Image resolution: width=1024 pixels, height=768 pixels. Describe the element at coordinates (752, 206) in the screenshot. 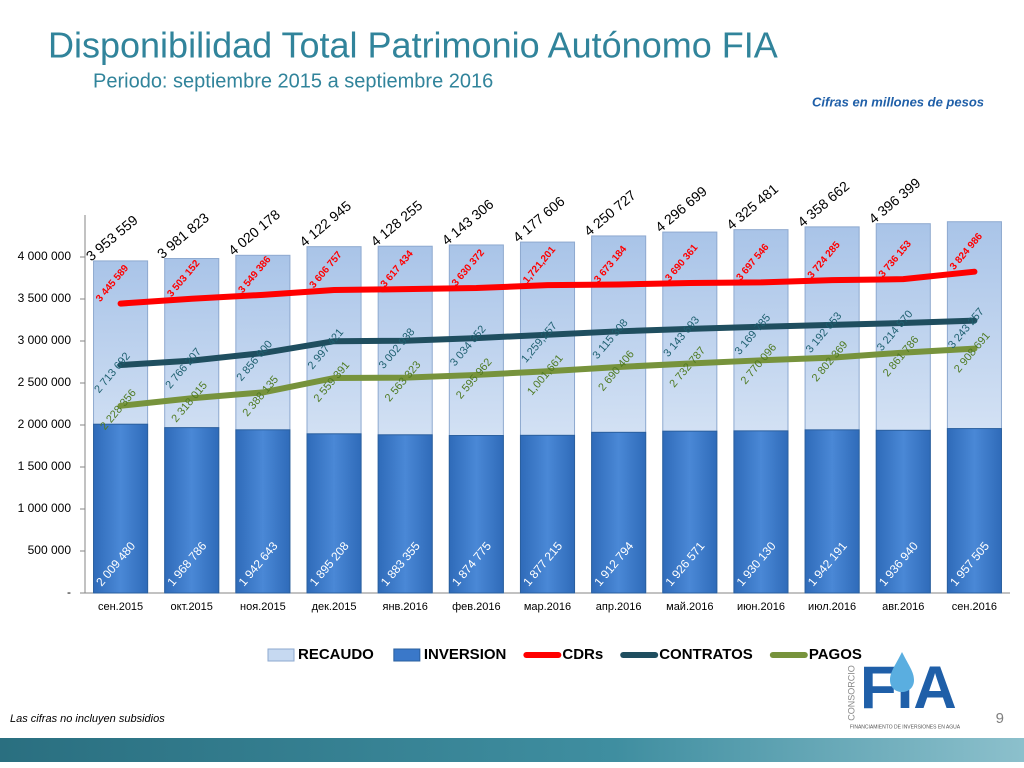

I see `data-label: 4 325 481` at that location.